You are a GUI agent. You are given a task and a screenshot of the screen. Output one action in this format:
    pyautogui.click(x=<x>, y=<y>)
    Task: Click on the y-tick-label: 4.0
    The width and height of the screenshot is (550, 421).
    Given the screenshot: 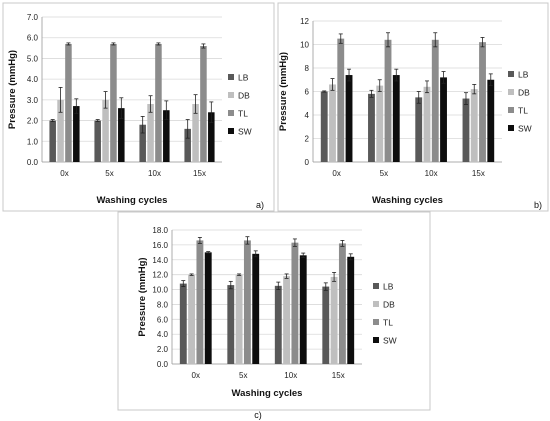 What is the action you would take?
    pyautogui.click(x=33, y=79)
    